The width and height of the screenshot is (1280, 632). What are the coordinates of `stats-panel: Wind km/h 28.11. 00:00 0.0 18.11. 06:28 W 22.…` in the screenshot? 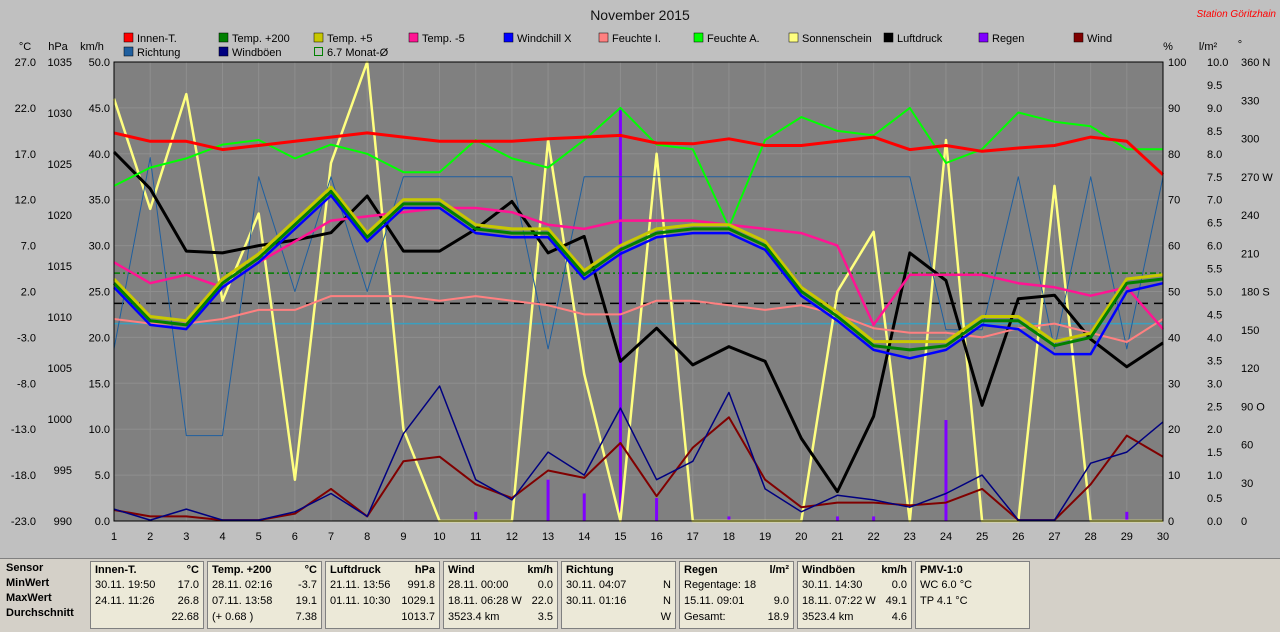 It's located at (500, 595).